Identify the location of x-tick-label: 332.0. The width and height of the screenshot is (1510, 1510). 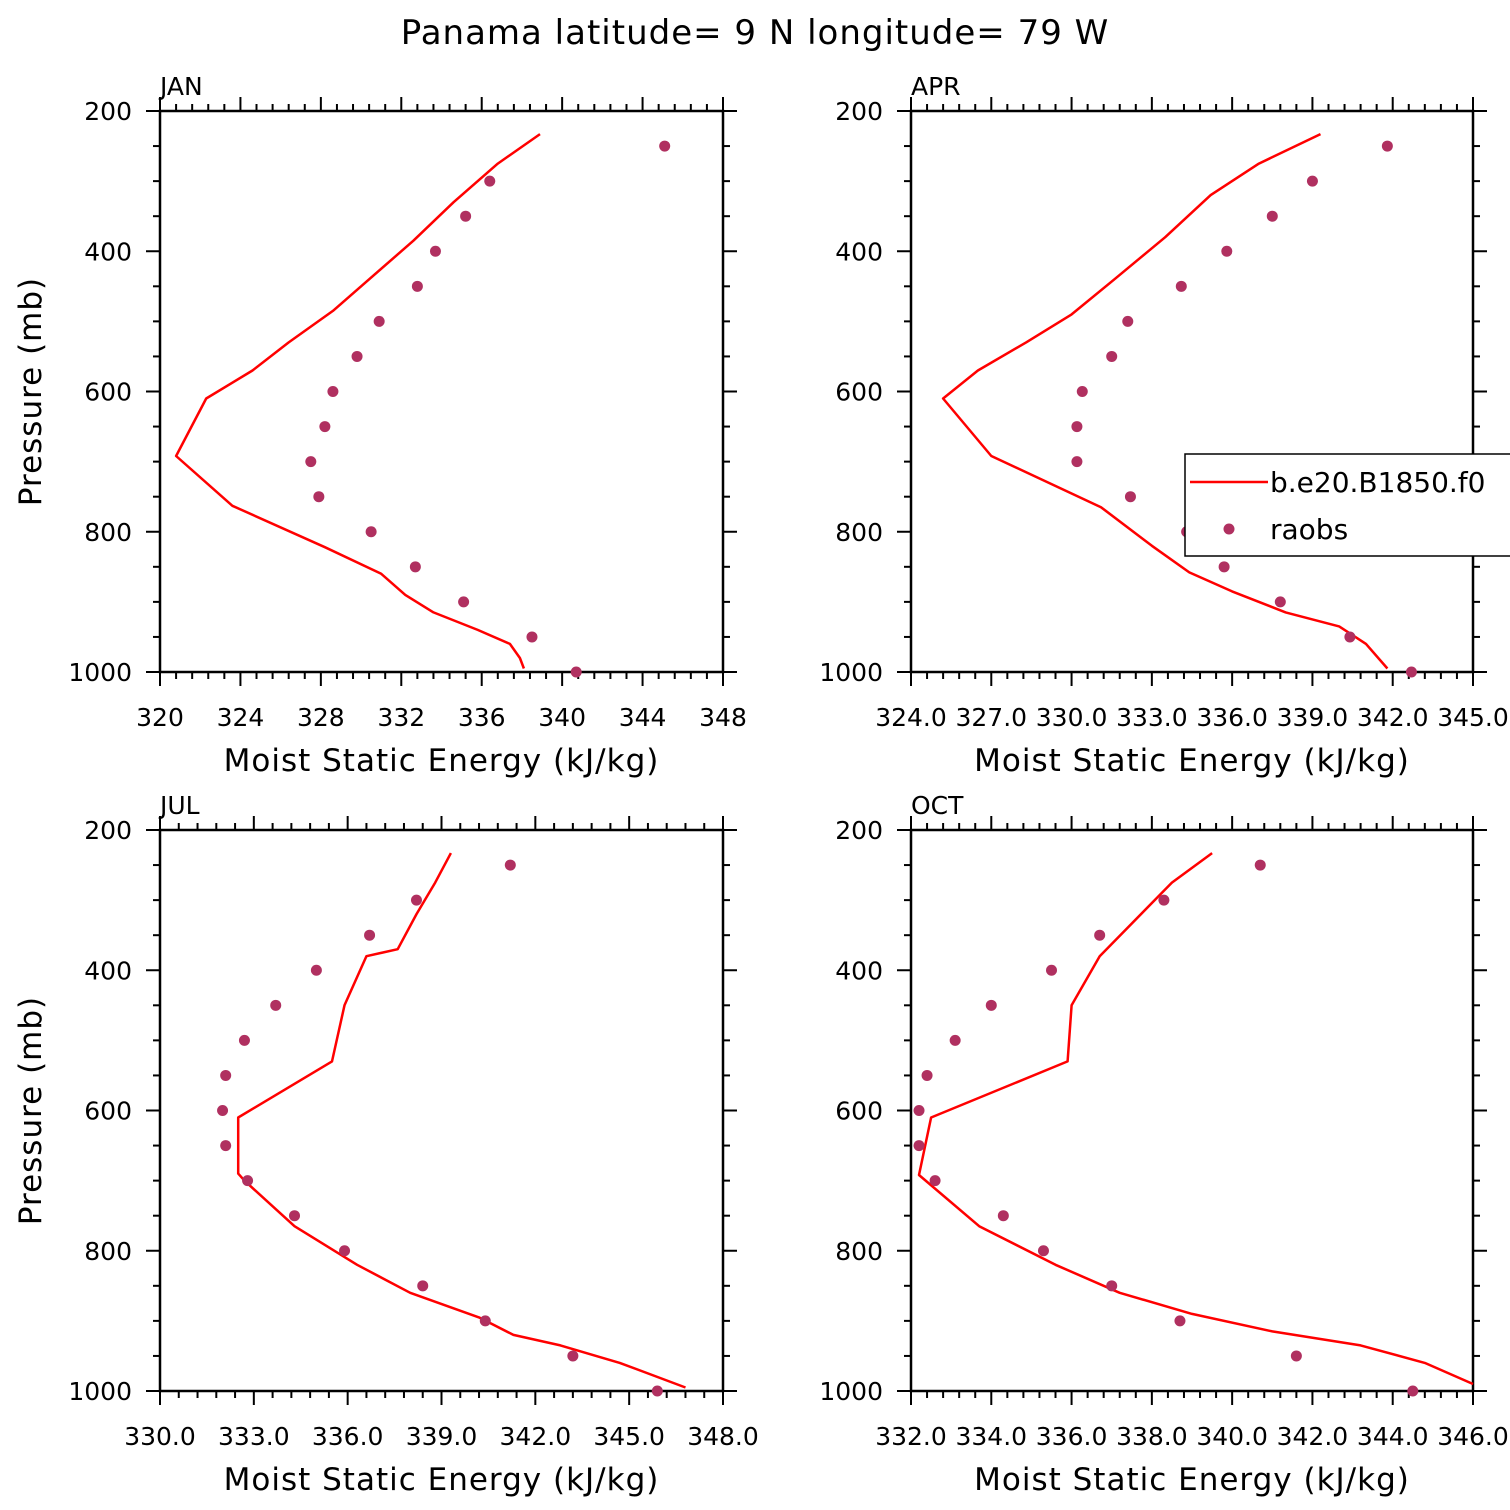
(911, 1436).